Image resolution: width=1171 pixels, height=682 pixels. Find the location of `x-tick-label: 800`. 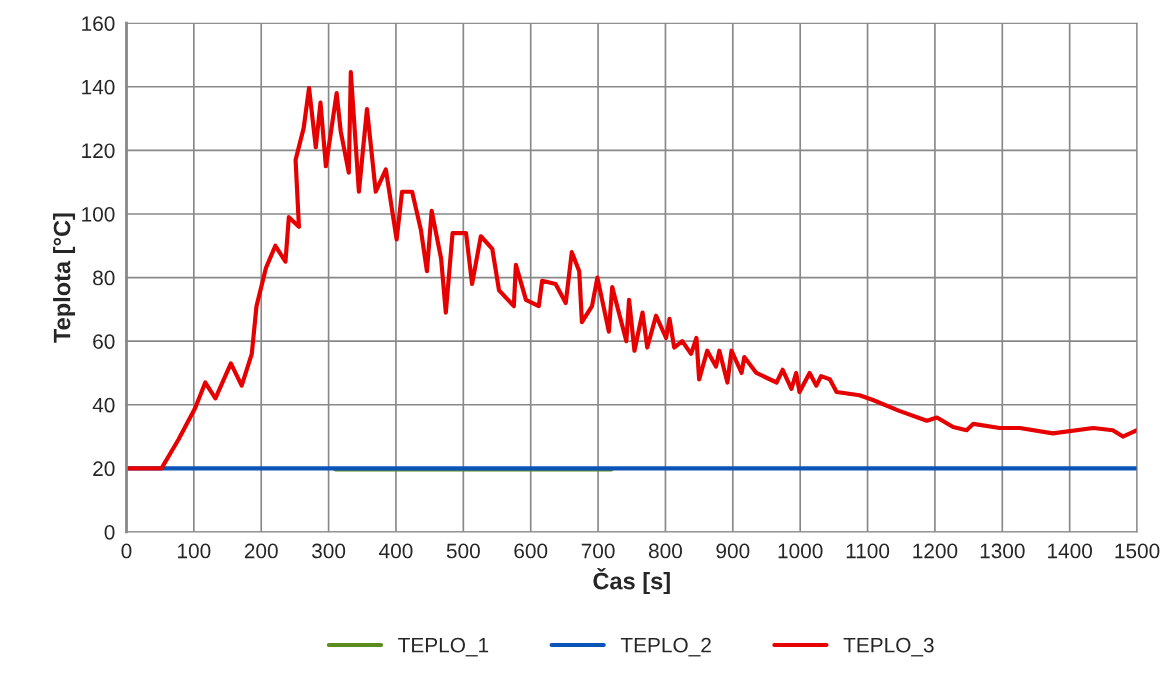

x-tick-label: 800 is located at coordinates (665, 551).